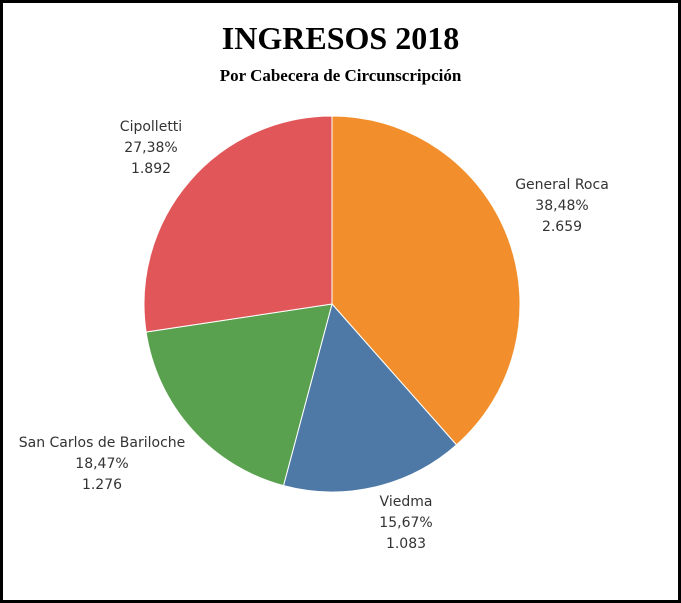  I want to click on label-cipolletti: Cipolletti 27,38% 1.892, so click(151, 148).